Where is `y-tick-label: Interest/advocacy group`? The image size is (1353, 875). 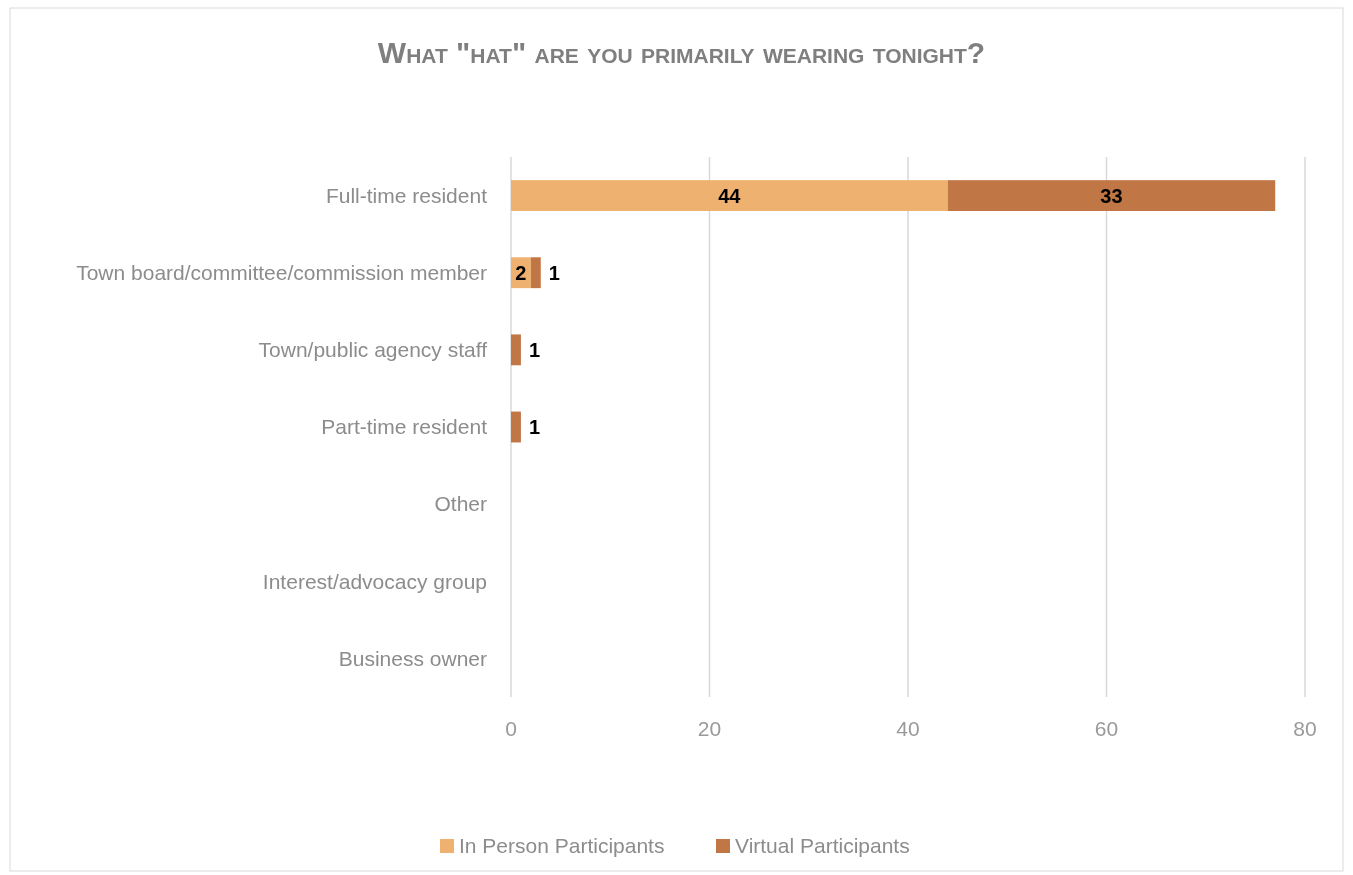 y-tick-label: Interest/advocacy group is located at coordinates (374, 581).